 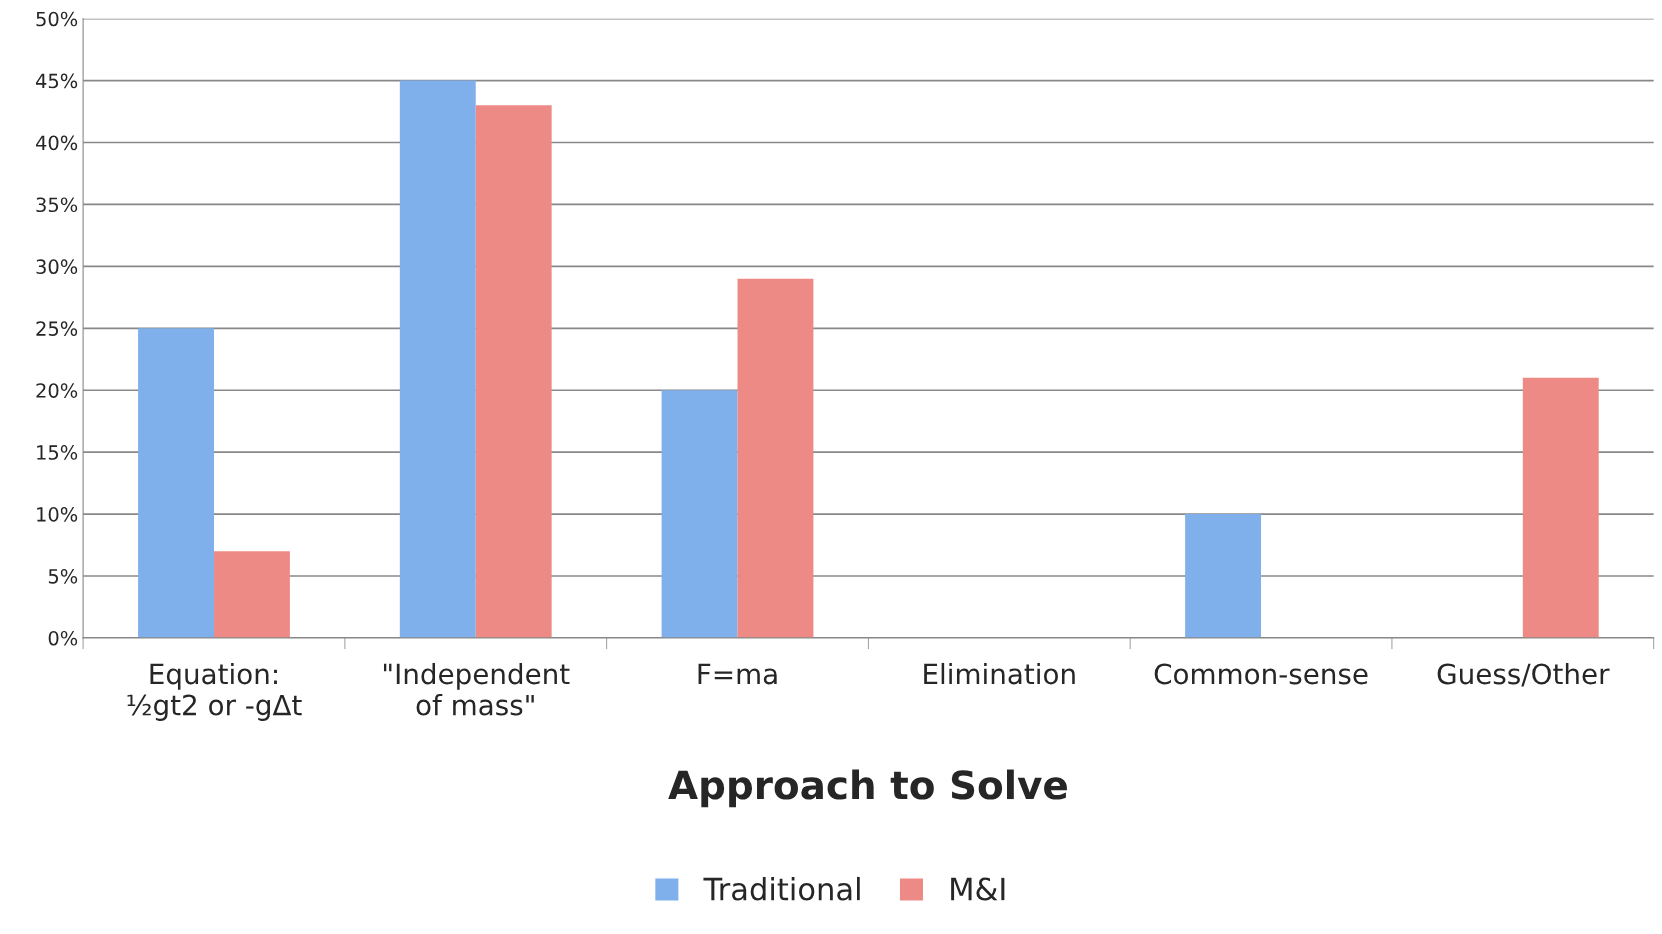 What do you see at coordinates (978, 889) in the screenshot?
I see `legend-label: M&I` at bounding box center [978, 889].